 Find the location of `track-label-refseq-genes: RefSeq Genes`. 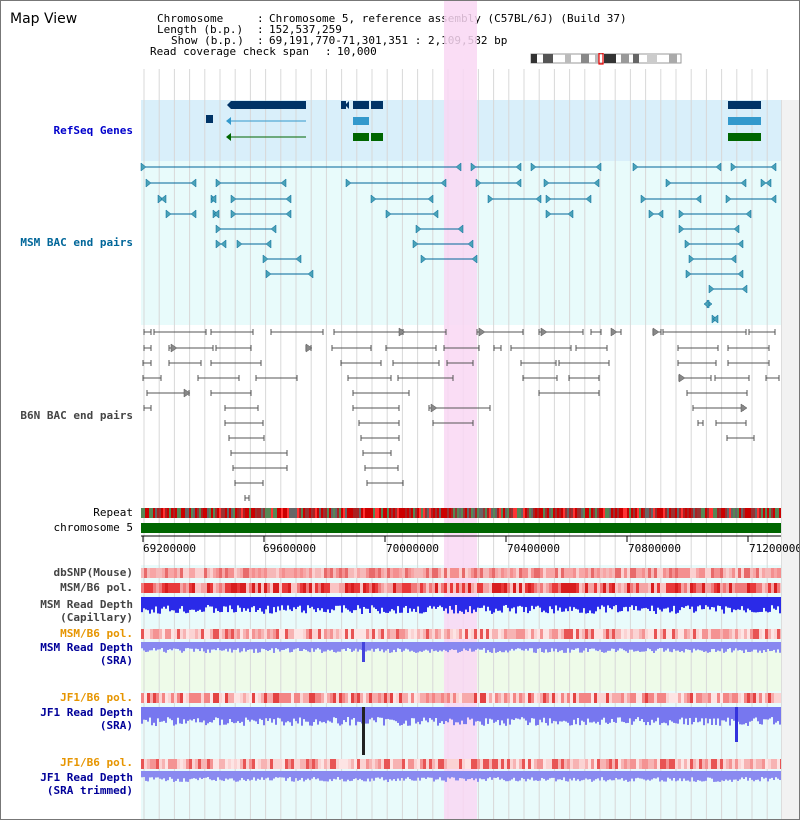

track-label-refseq-genes: RefSeq Genes is located at coordinates (93, 130).